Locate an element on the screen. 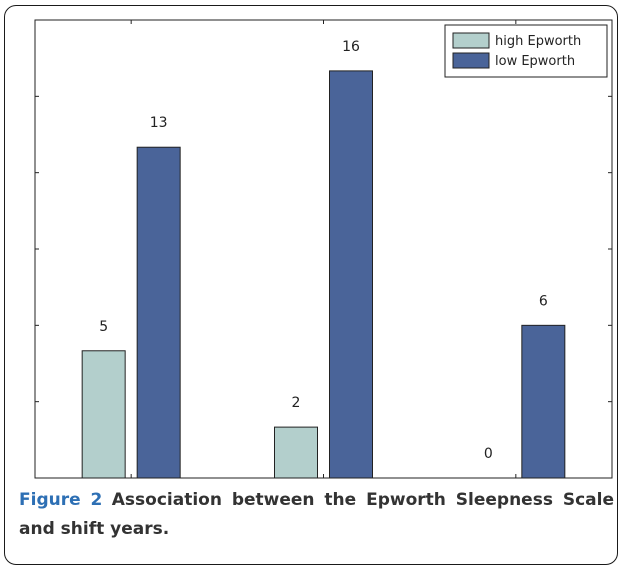  figure-label: Figure 2 is located at coordinates (61, 500).